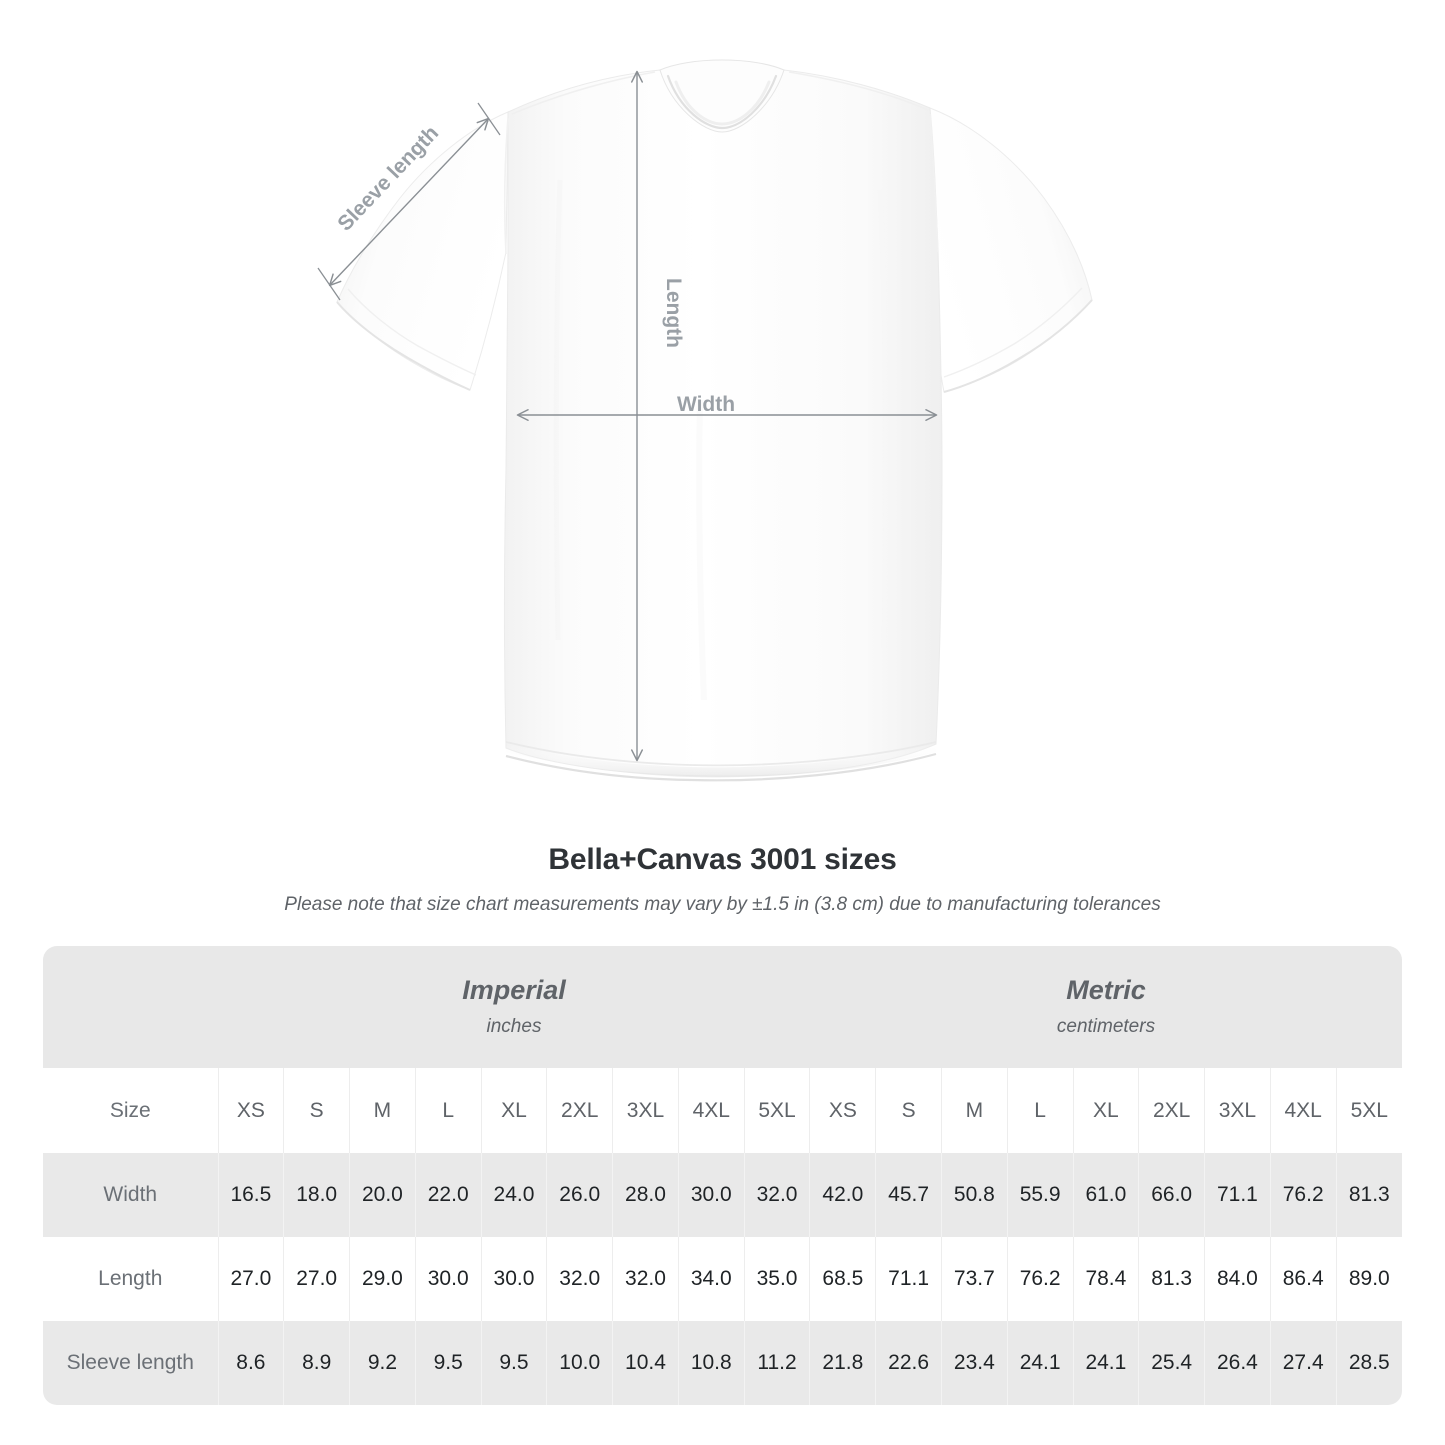  I want to click on cell-length-metric-s: 71.1, so click(908, 1279).